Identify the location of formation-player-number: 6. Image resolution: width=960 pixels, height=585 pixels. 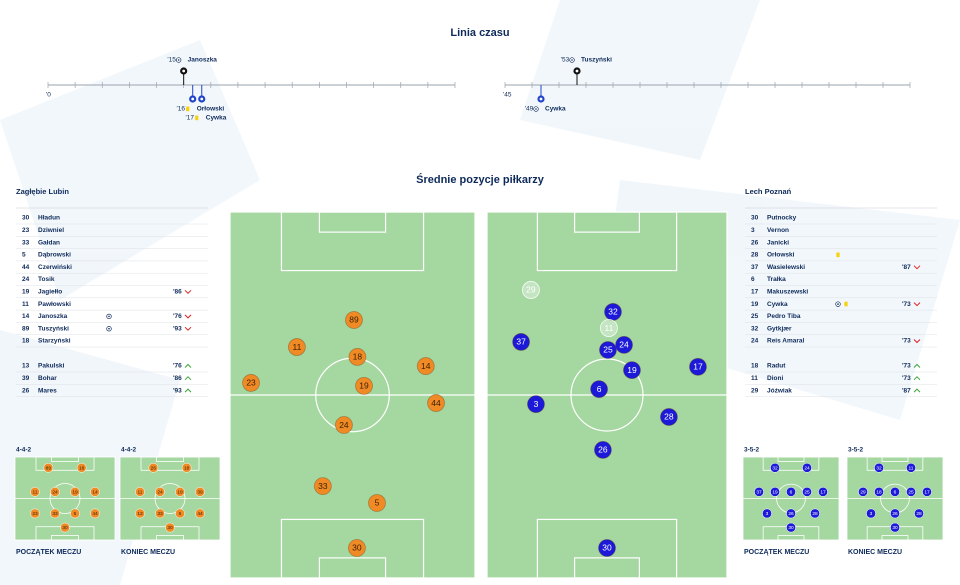
(791, 492).